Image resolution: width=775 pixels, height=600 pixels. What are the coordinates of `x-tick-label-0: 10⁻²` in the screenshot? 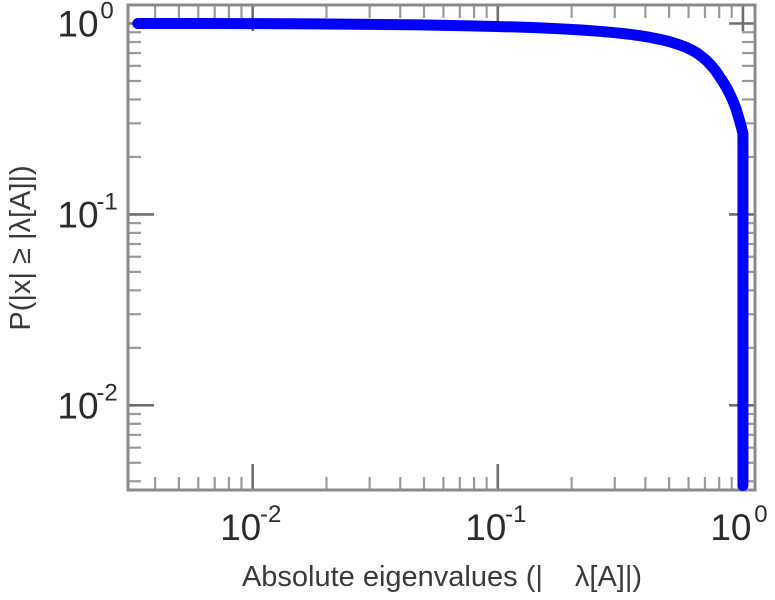 It's located at (250, 524).